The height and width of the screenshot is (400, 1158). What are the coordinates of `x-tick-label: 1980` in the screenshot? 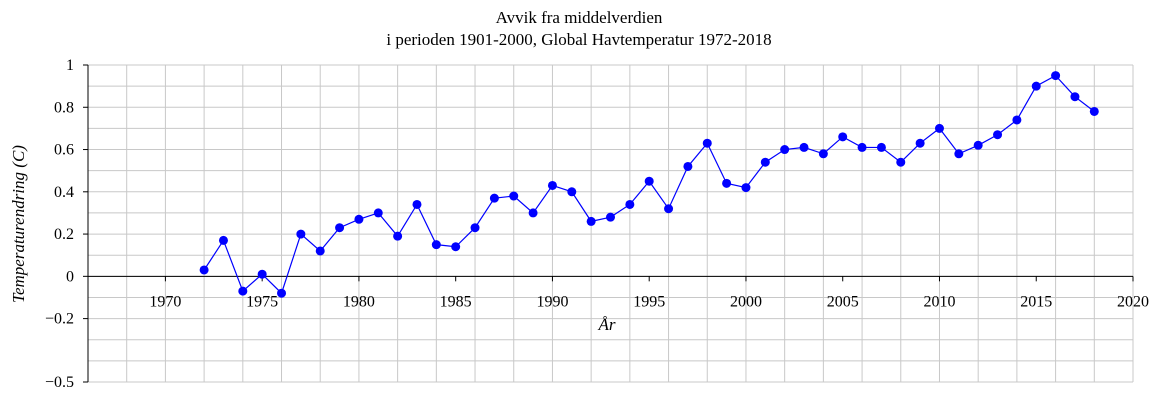 It's located at (359, 301).